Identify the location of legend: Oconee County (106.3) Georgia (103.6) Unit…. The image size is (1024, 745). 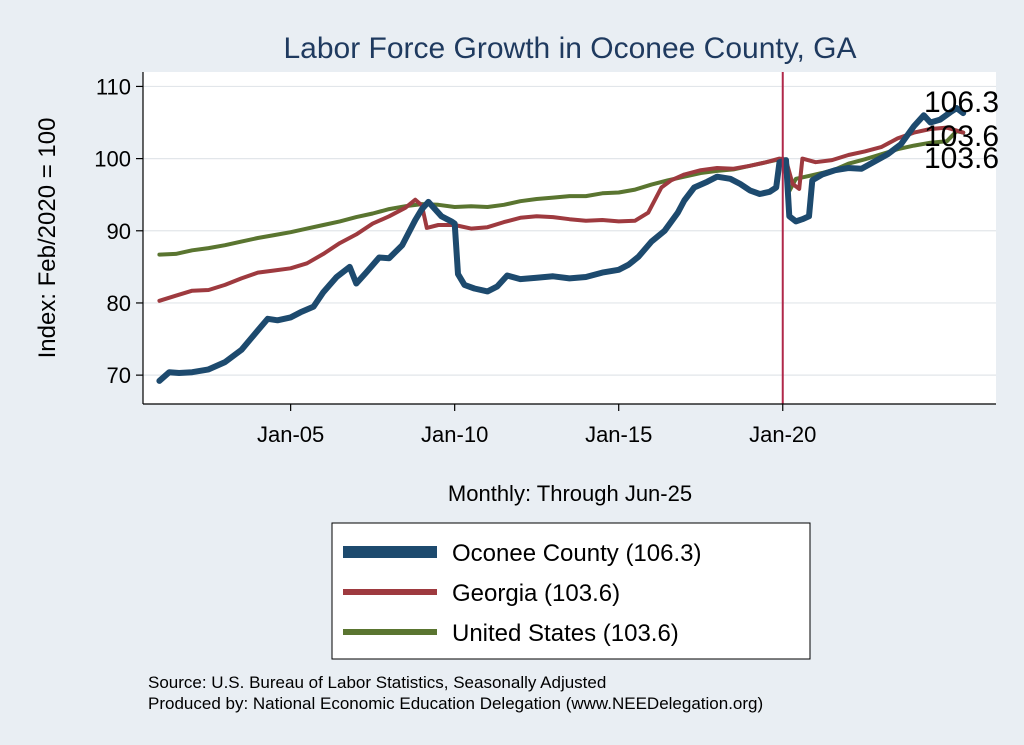
(571, 591).